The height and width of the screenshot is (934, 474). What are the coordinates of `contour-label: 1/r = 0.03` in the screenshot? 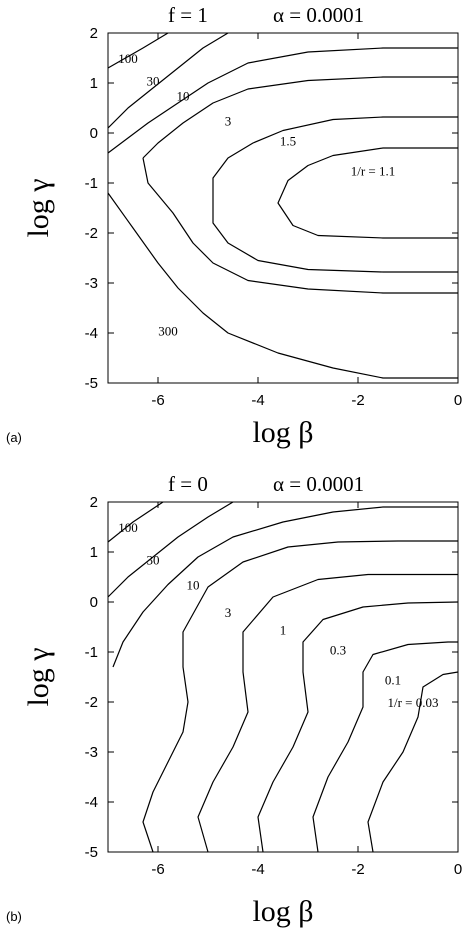 It's located at (412, 702).